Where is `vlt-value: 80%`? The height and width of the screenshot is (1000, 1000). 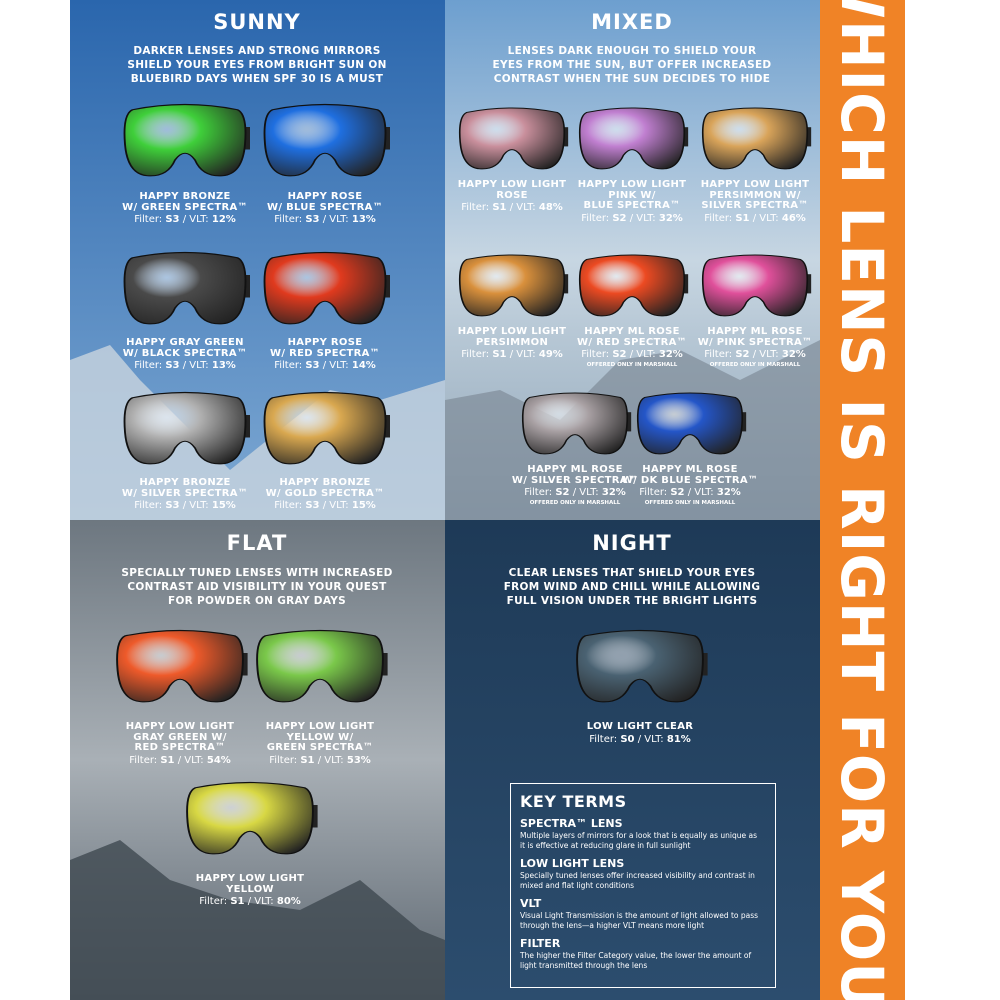 vlt-value: 80% is located at coordinates (288, 901).